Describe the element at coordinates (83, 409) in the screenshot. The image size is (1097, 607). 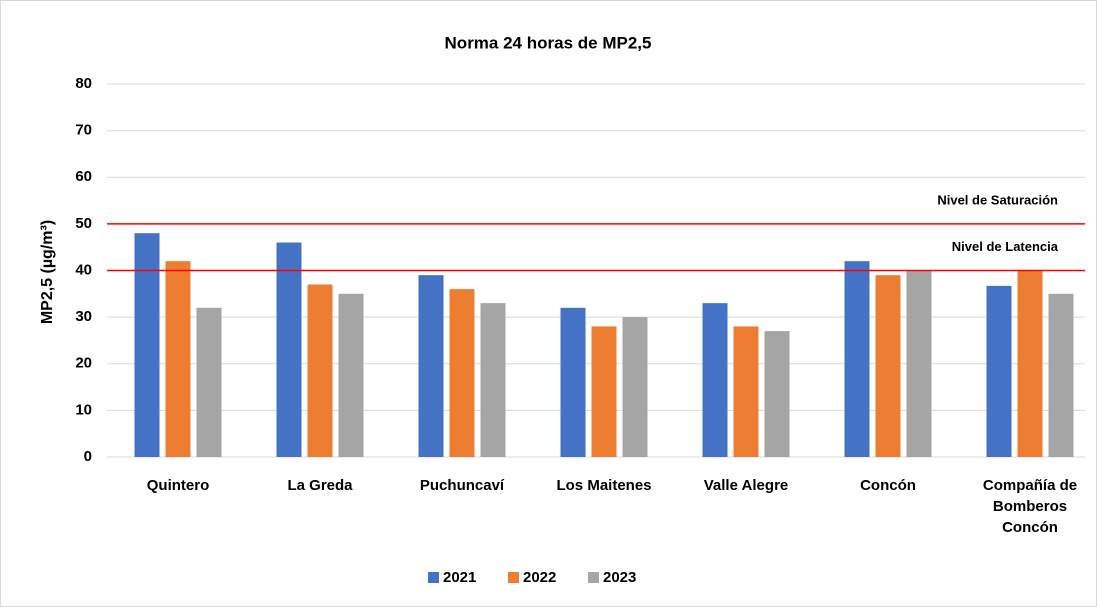
I see `y-tick-label: 10` at that location.